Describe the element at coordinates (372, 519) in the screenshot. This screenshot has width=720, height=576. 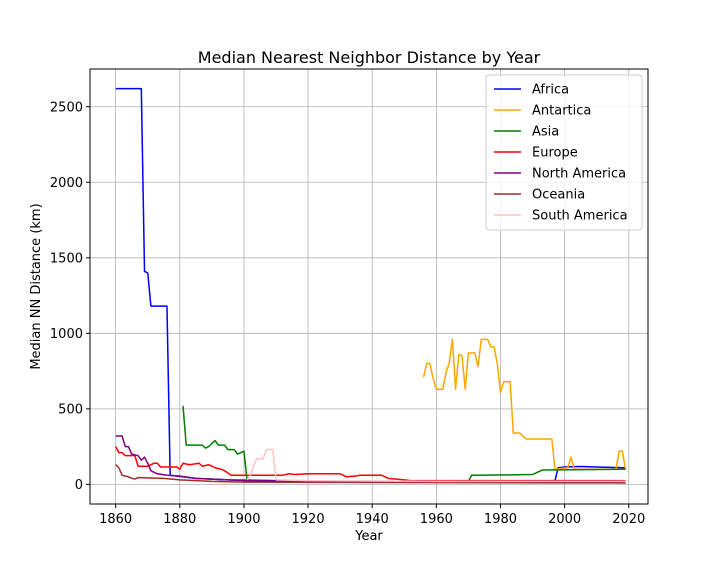
I see `x-tick-label: 1940` at that location.